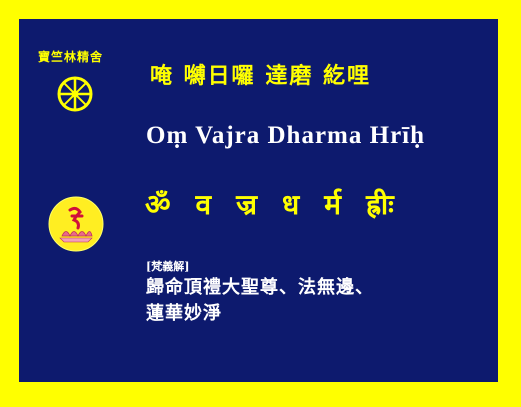 This screenshot has height=407, width=521. I want to click on translation-line: 蓮華妙淨, so click(184, 313).